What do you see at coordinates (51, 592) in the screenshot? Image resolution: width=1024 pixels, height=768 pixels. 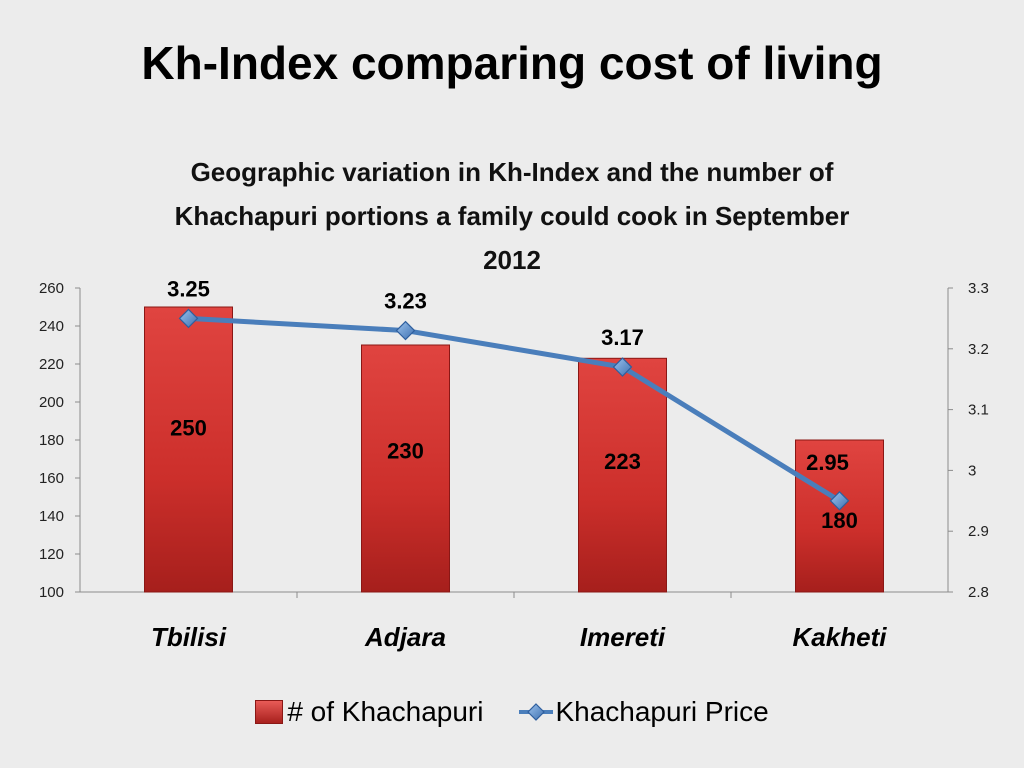 I see `left-tick-label: 100` at bounding box center [51, 592].